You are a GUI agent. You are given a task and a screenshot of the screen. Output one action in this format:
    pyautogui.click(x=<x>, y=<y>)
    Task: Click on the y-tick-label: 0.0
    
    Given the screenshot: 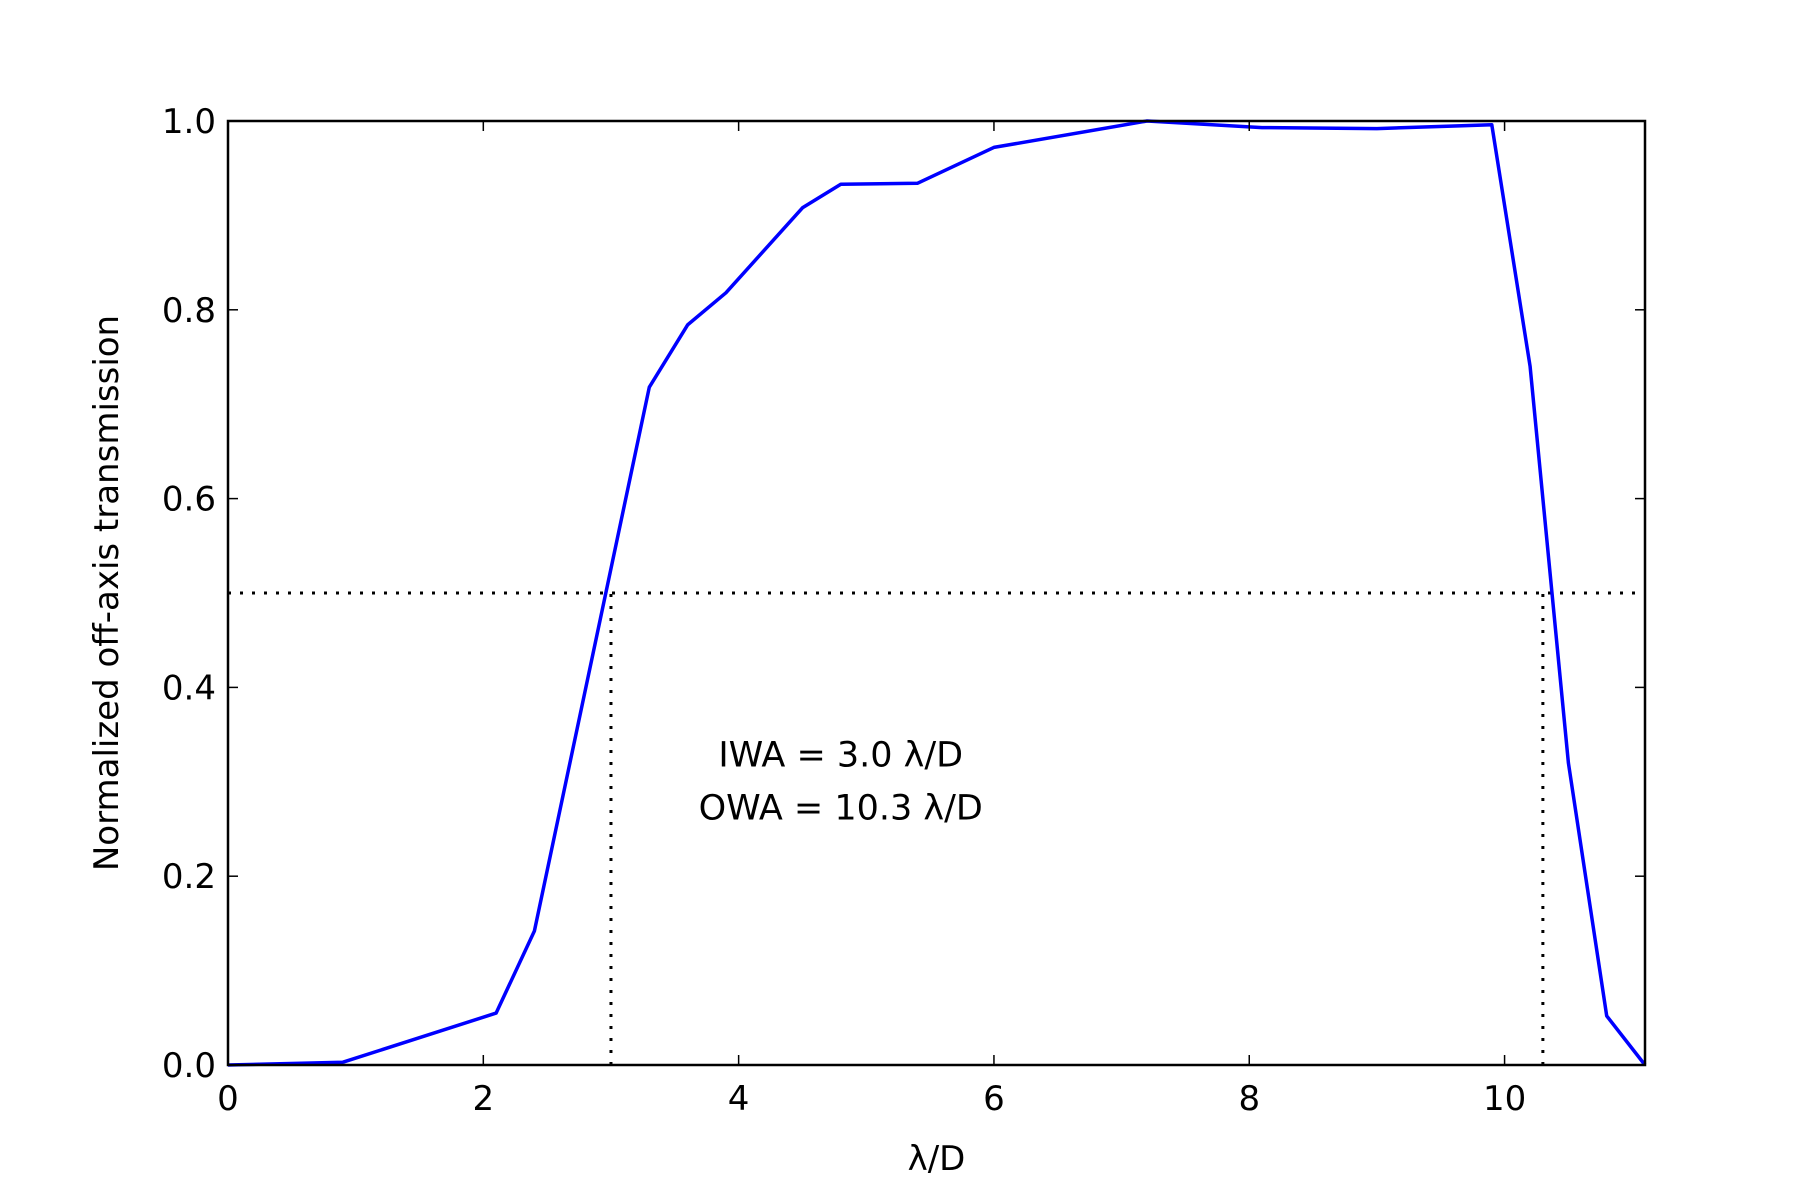 What is the action you would take?
    pyautogui.click(x=189, y=1066)
    